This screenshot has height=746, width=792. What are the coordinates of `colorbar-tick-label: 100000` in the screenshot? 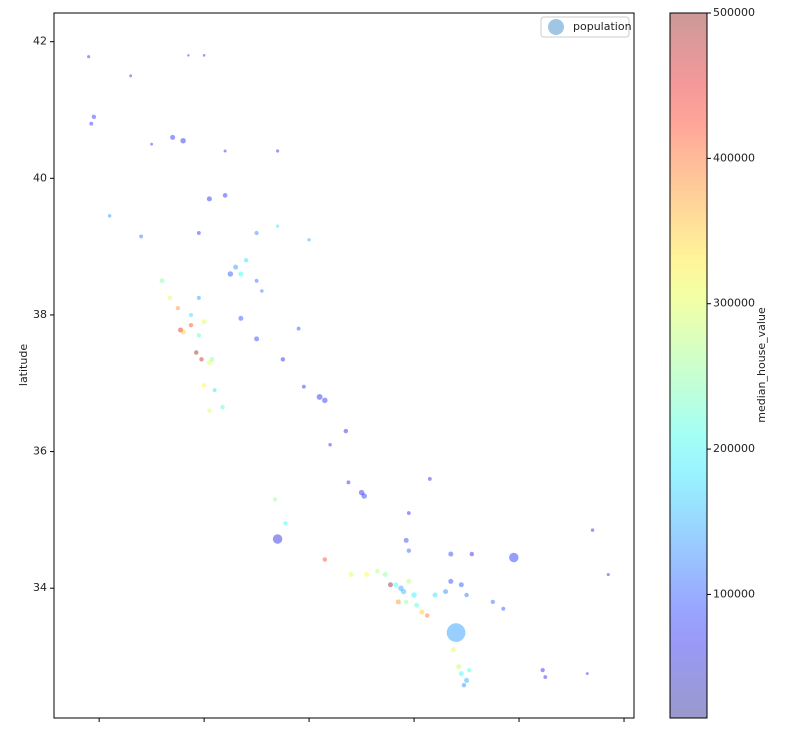 It's located at (734, 593).